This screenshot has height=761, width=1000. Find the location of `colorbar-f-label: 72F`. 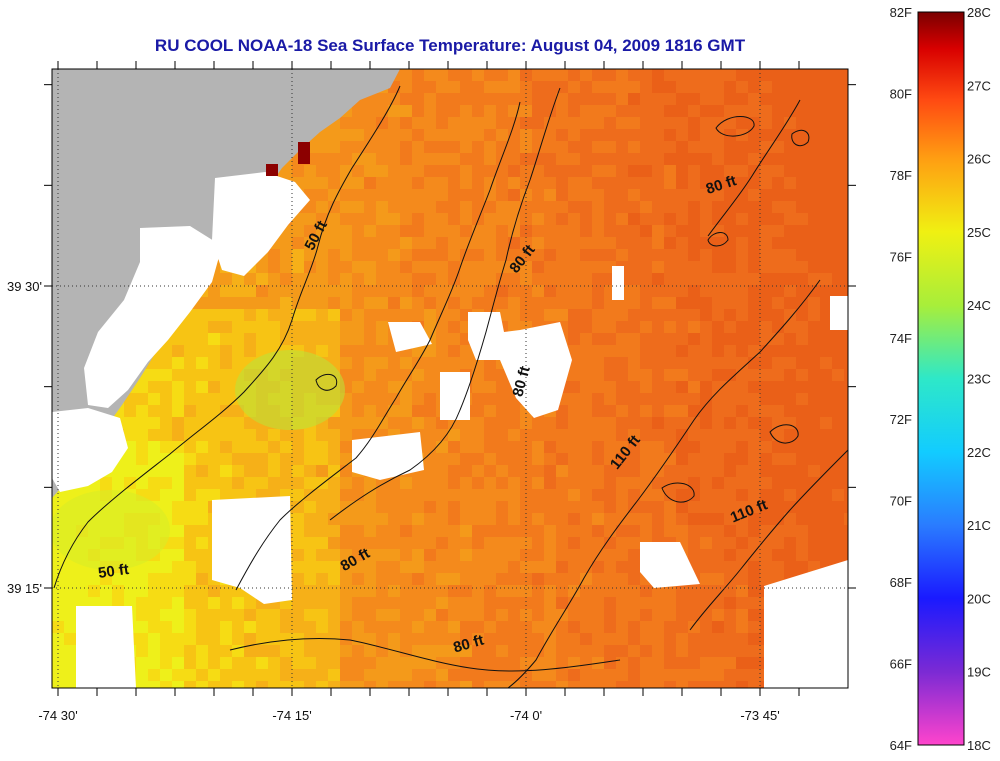

colorbar-f-label: 72F is located at coordinates (901, 419).